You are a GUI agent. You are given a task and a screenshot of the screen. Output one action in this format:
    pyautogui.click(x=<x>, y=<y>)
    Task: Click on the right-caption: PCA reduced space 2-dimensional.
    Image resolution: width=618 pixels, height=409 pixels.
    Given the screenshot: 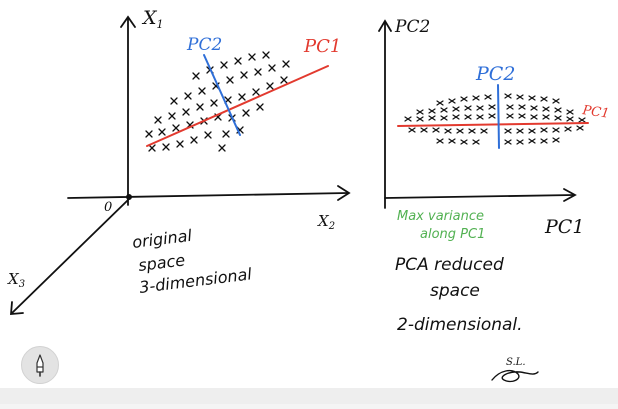 What is the action you would take?
    pyautogui.click(x=459, y=295)
    